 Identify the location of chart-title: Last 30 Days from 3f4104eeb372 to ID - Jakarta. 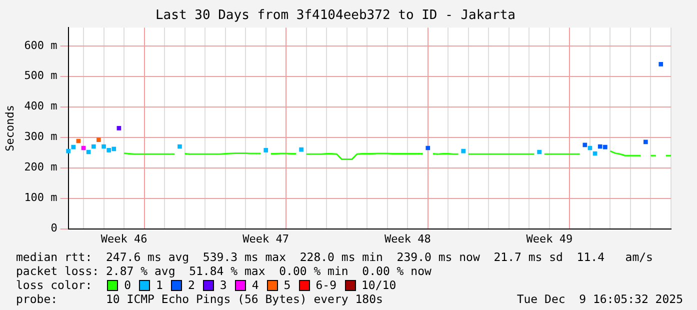
(335, 16).